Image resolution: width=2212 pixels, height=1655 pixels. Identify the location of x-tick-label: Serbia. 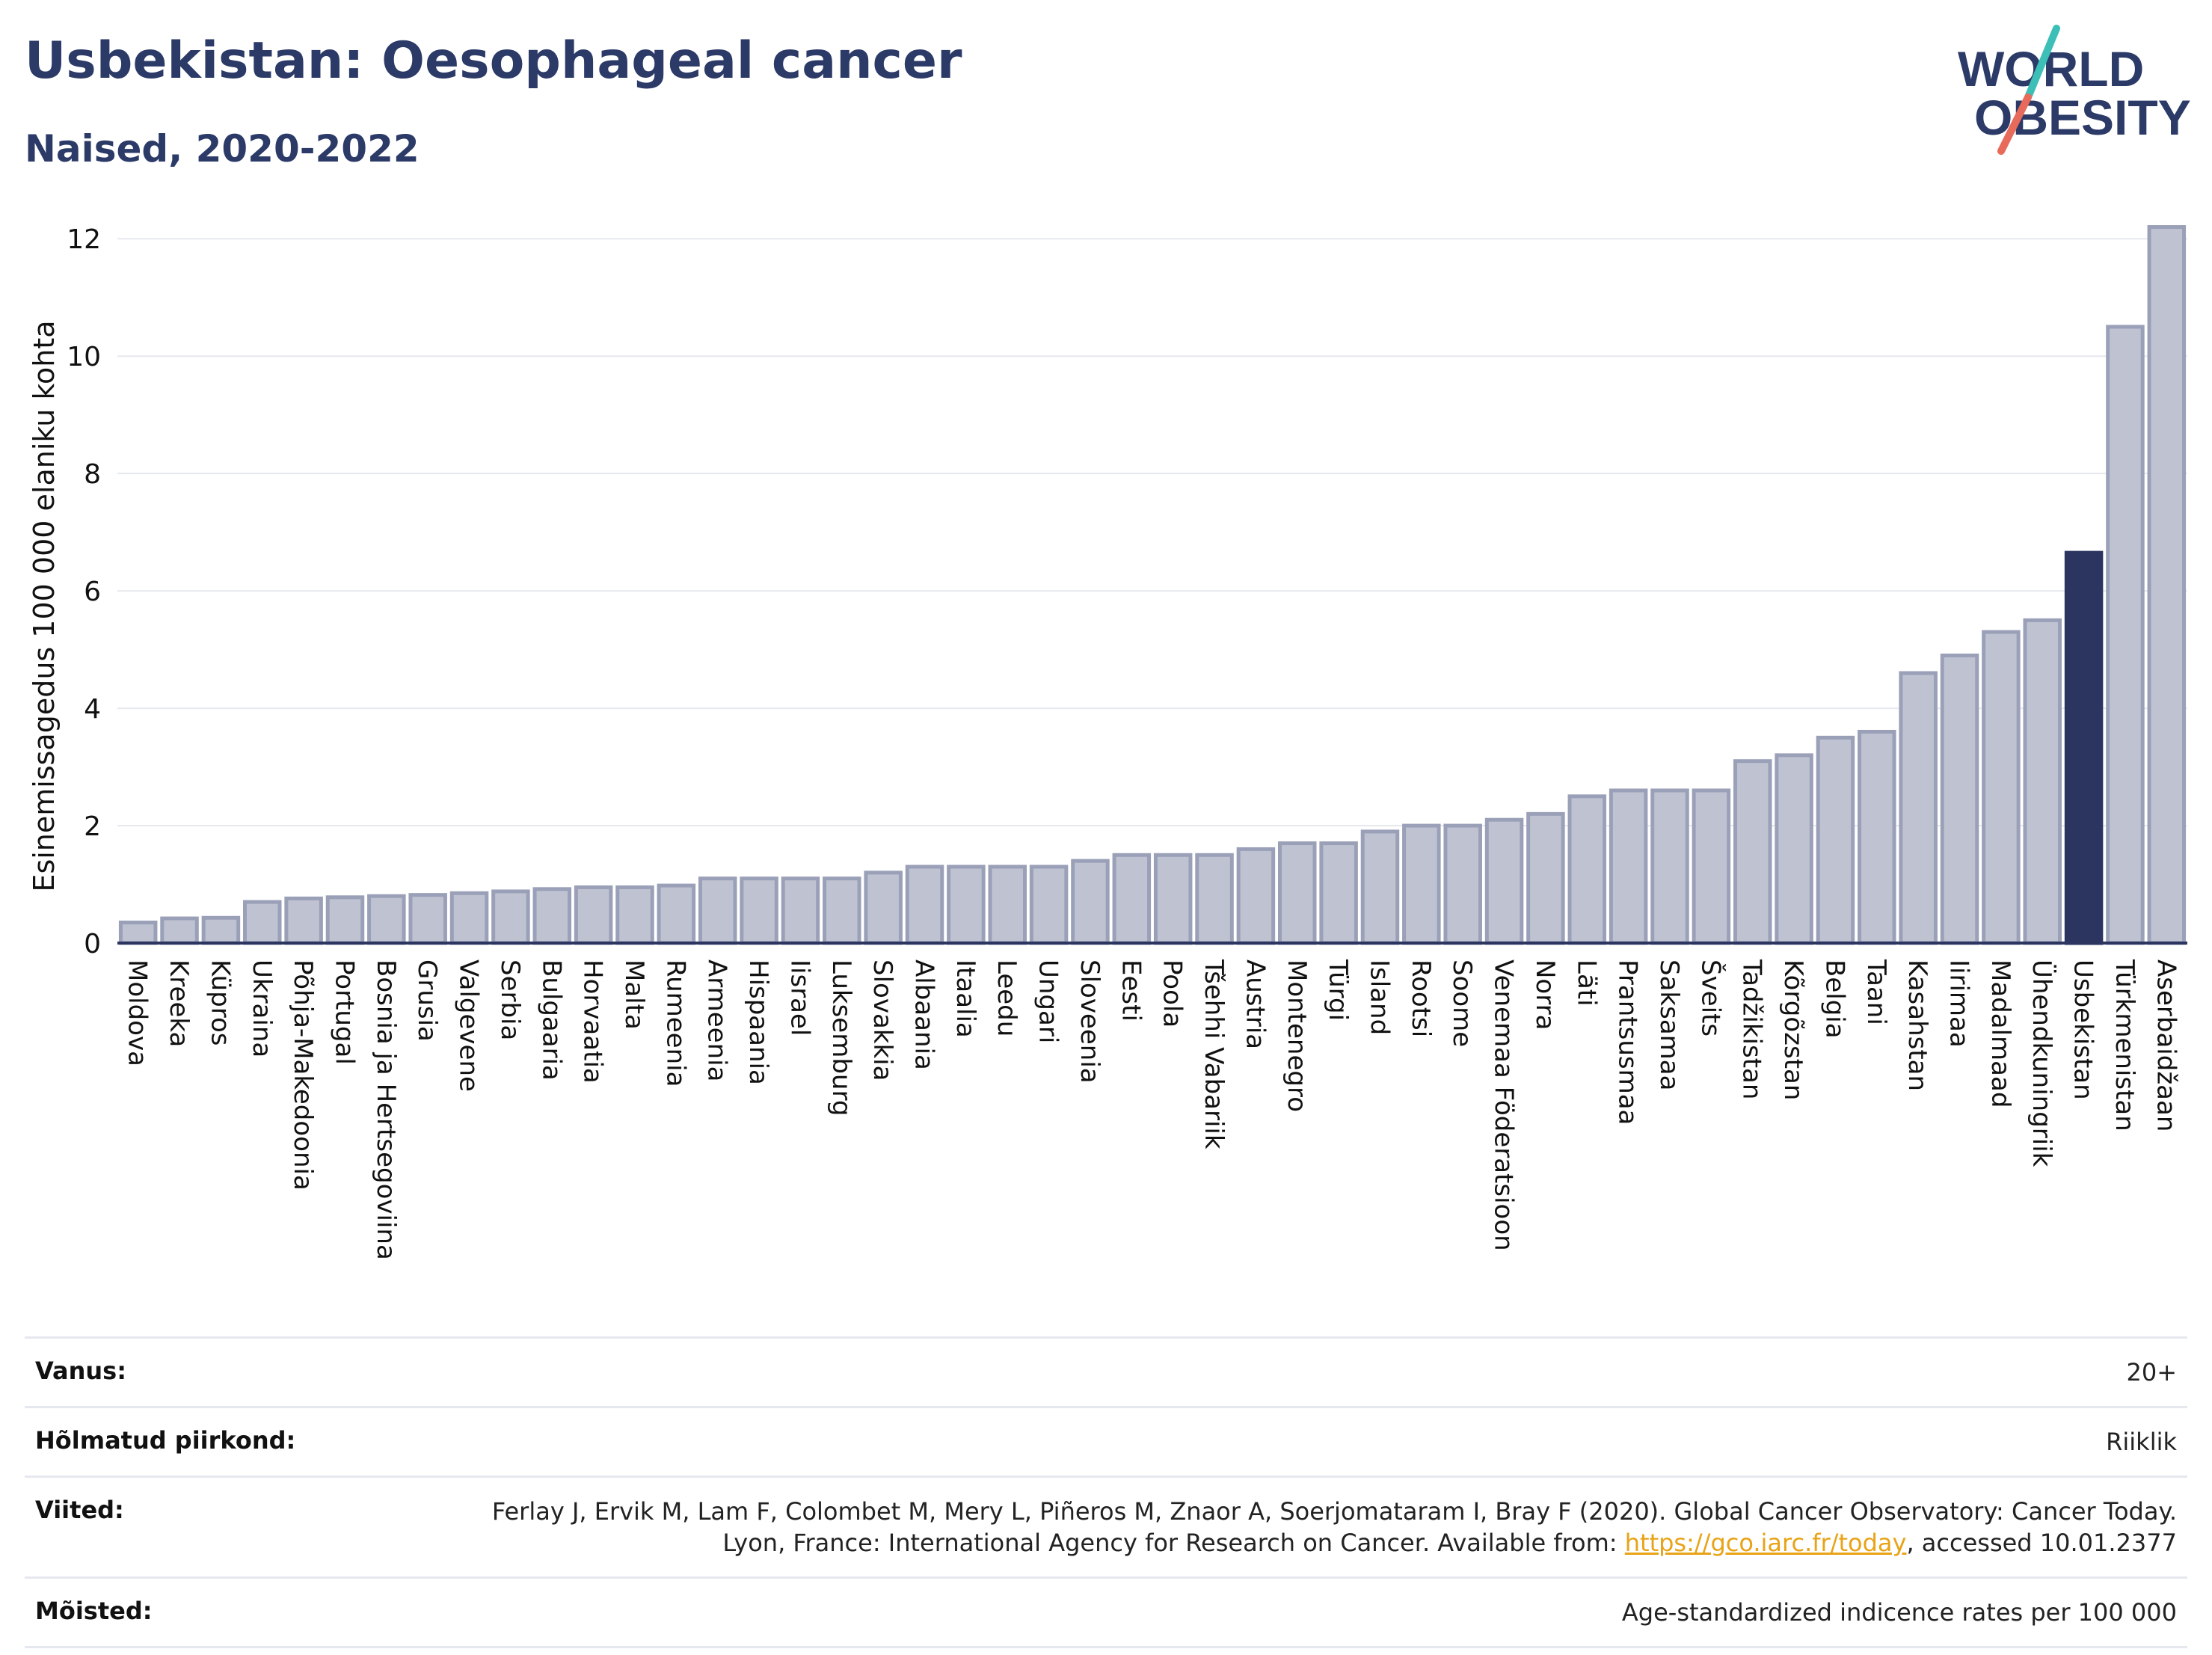
(510, 999).